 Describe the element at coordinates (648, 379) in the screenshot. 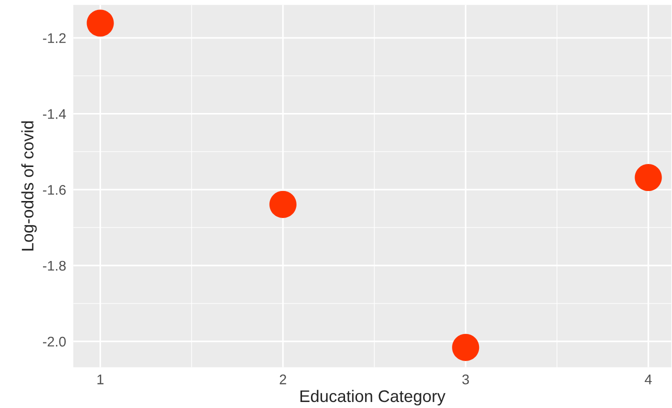

I see `x-tick-label: 4` at that location.